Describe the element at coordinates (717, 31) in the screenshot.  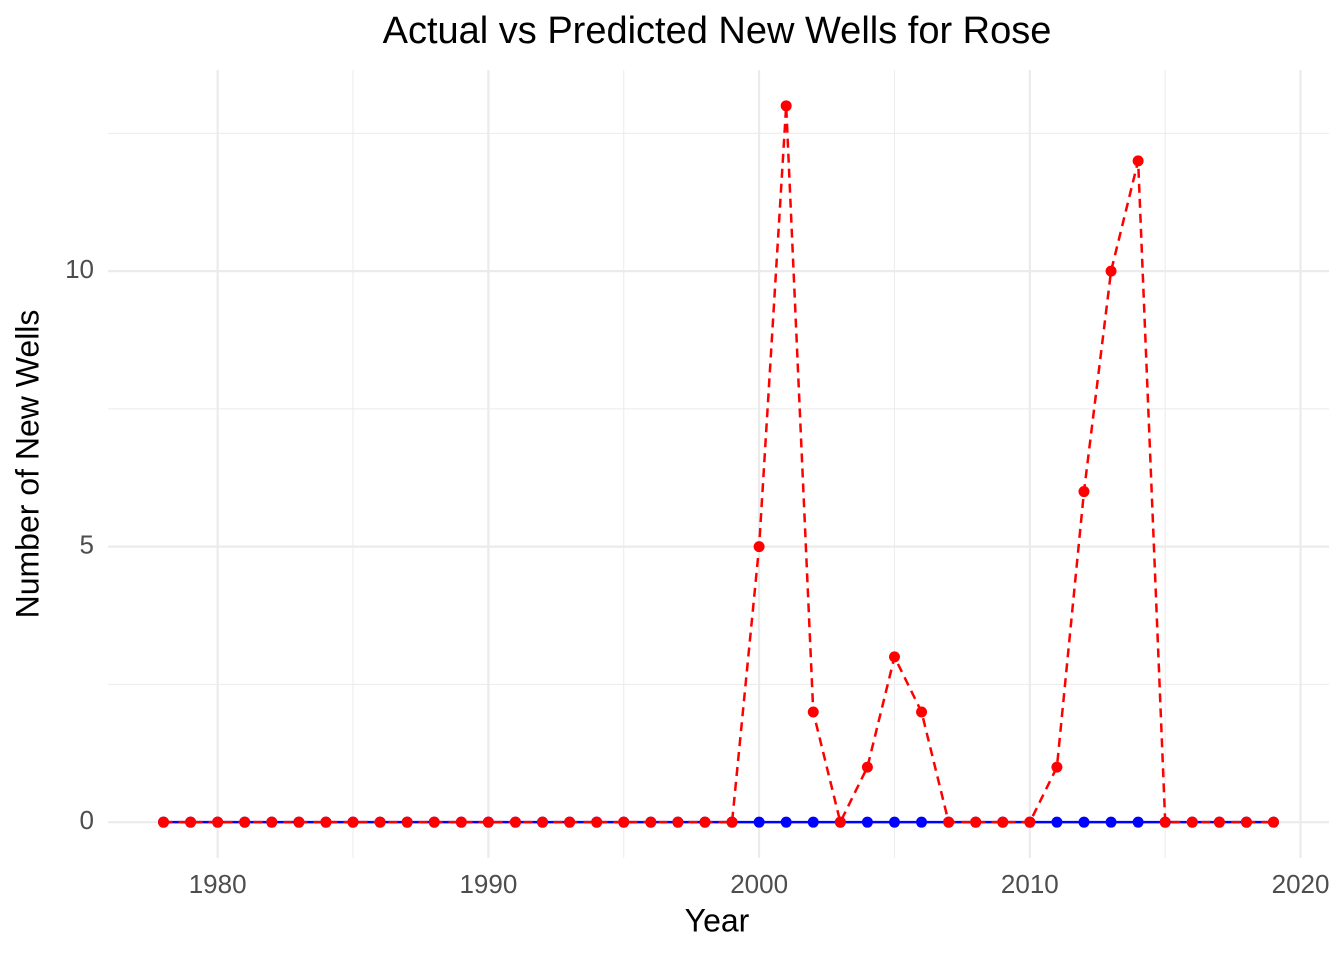
I see `chart-title: Actual vs Predicted New Wells for Rose` at that location.